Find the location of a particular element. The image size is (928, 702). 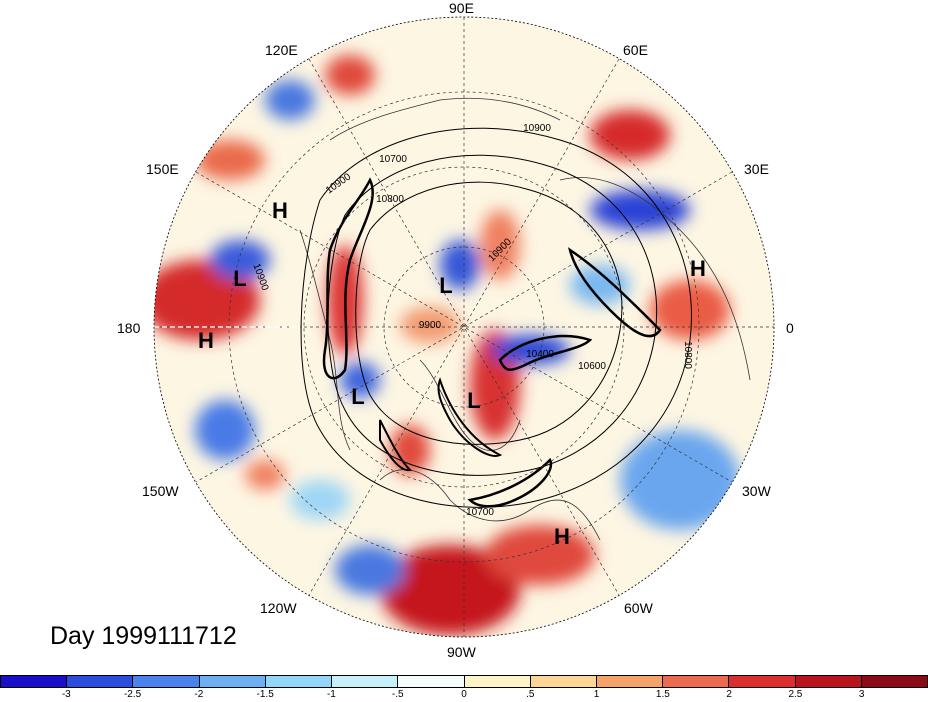

lon-label-60e: 60E is located at coordinates (635, 50).